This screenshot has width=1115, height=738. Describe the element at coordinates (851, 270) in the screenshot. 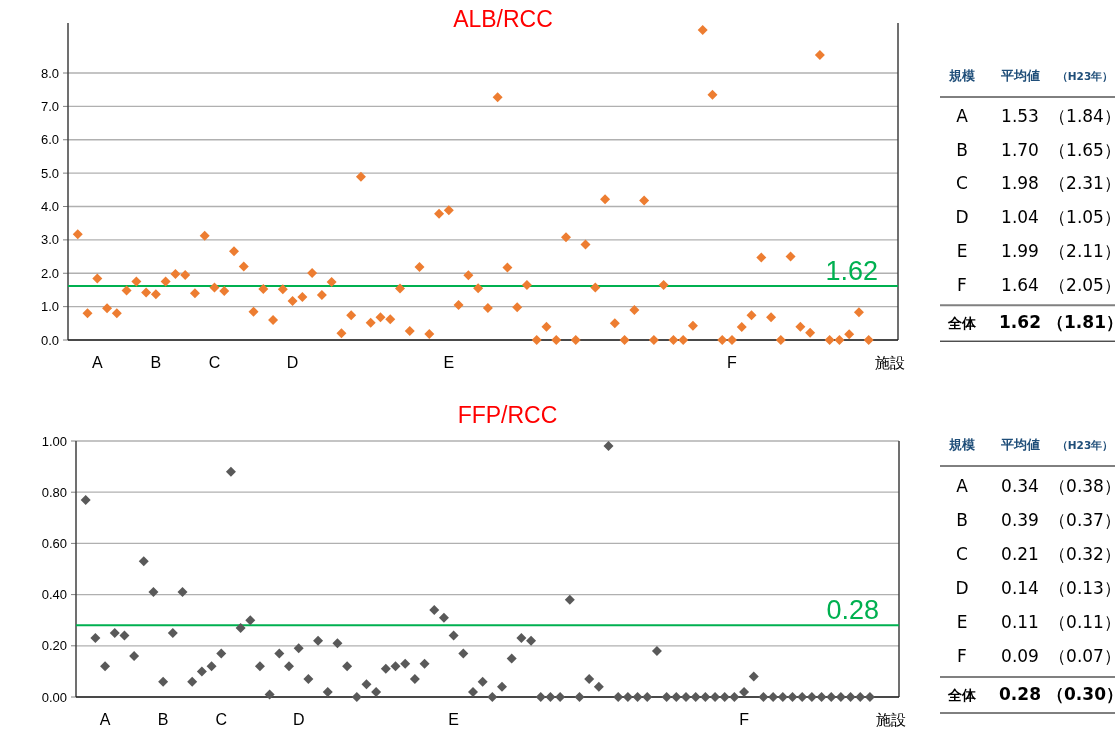

I see `ref-line-label: 1.62` at that location.